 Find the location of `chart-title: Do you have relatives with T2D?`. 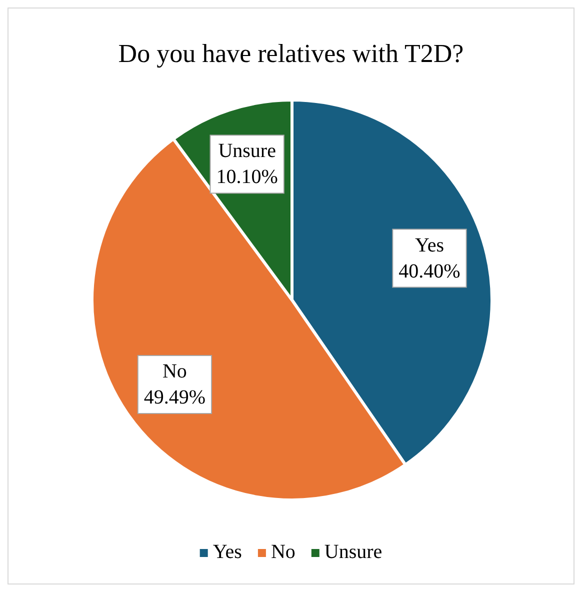

chart-title: Do you have relatives with T2D? is located at coordinates (291, 53).